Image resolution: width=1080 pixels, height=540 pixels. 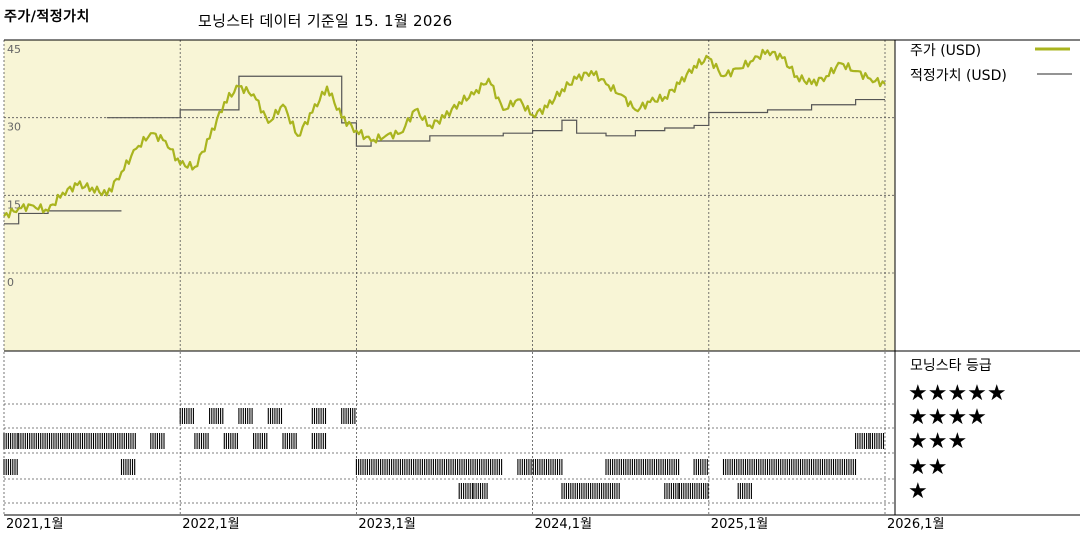 What do you see at coordinates (951, 366) in the screenshot?
I see `rating-panel-title: 모닝스타 등급` at bounding box center [951, 366].